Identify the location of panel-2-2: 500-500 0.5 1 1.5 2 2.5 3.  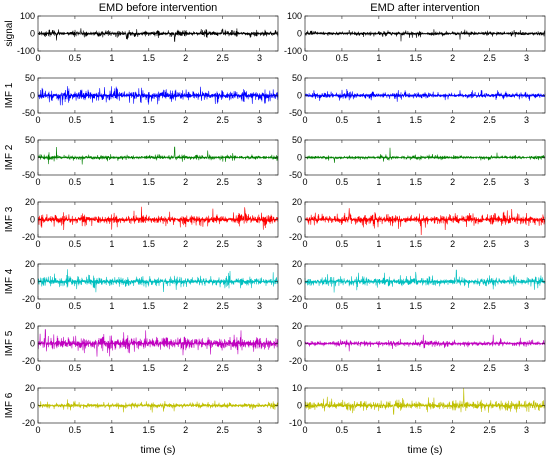
(417, 99).